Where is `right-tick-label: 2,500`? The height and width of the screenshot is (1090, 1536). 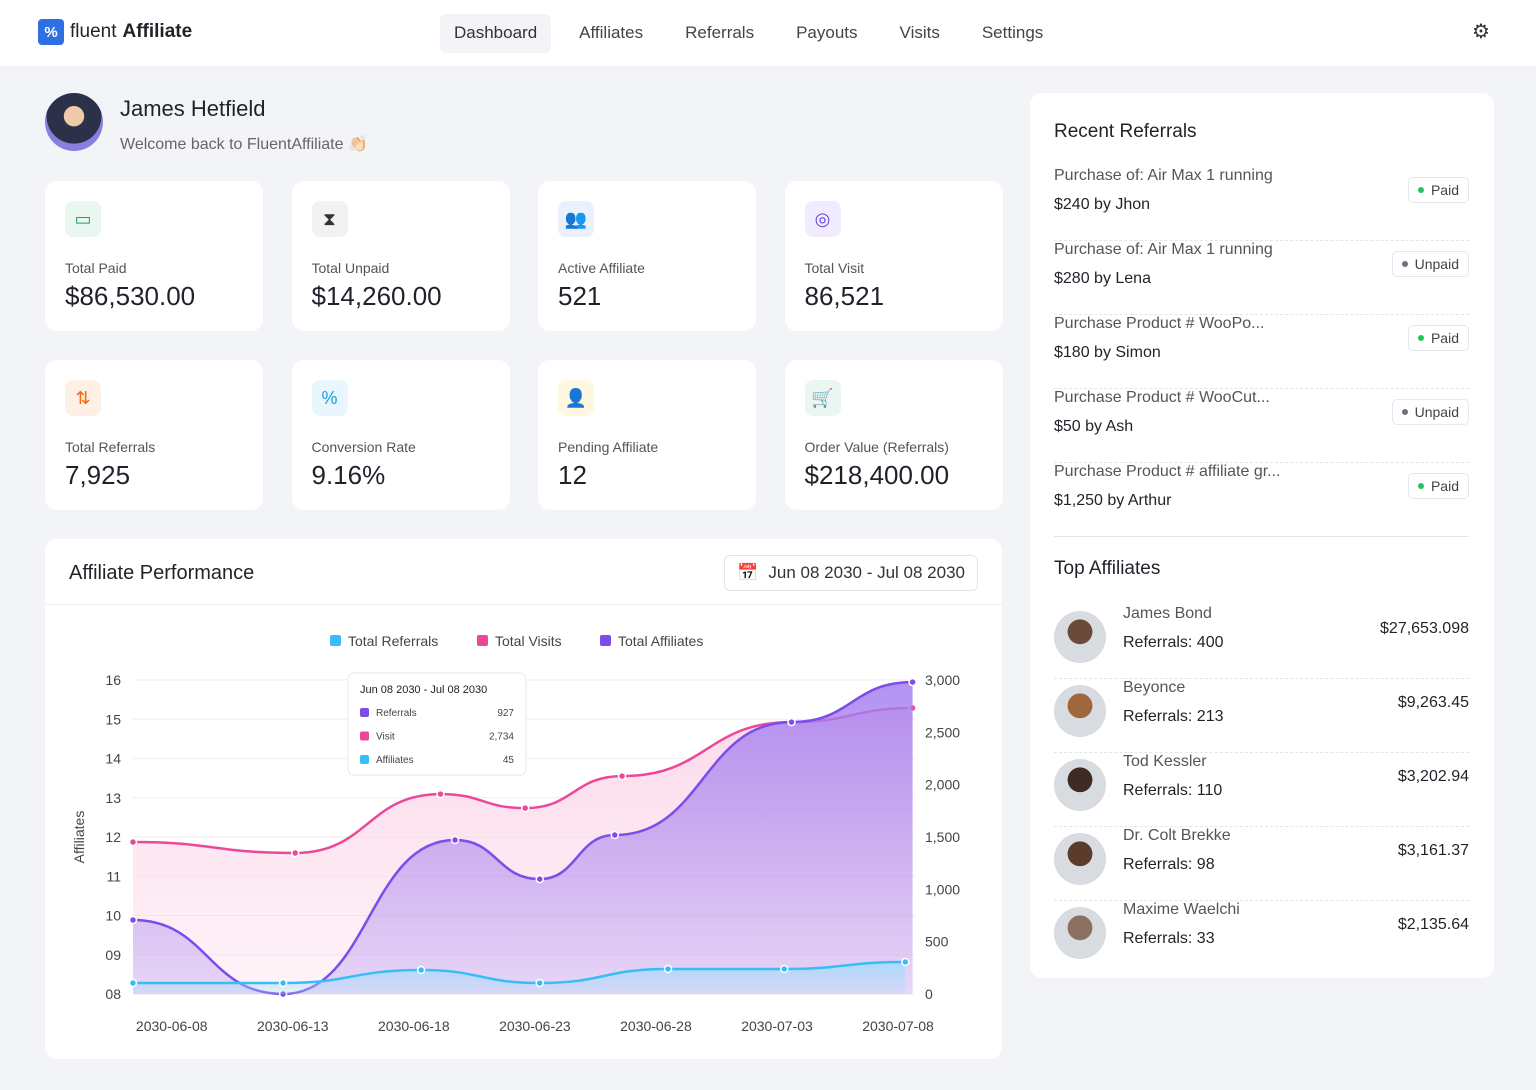 right-tick-label: 2,500 is located at coordinates (942, 732).